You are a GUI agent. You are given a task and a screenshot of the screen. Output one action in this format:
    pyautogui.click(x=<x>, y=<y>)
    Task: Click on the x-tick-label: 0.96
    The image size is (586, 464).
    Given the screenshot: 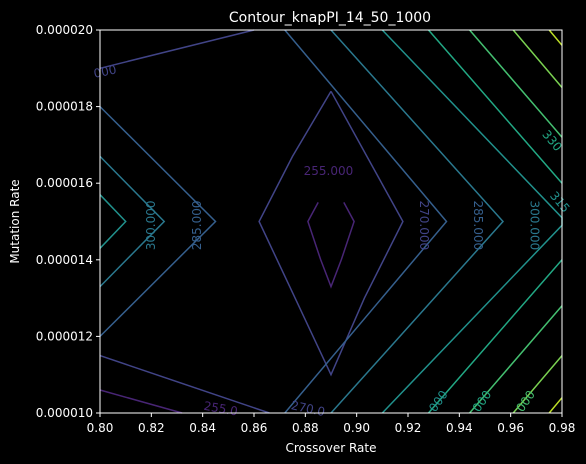 What is the action you would take?
    pyautogui.click(x=510, y=428)
    